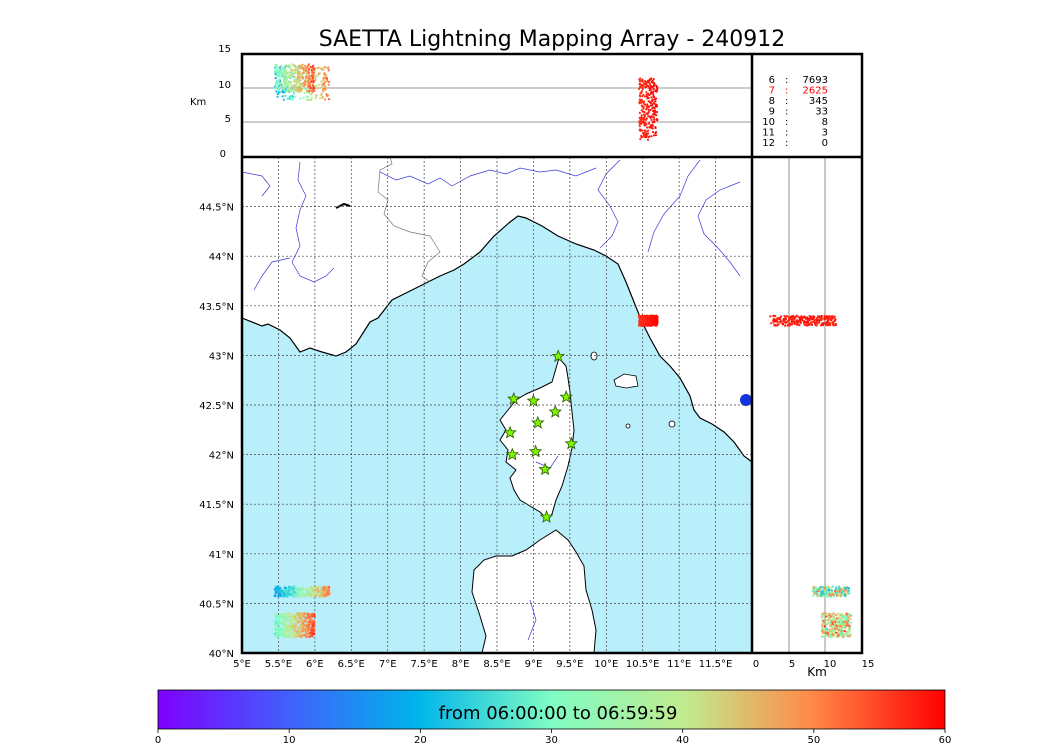 The image size is (1050, 750). What do you see at coordinates (815, 80) in the screenshot?
I see `stats-value: 7693` at bounding box center [815, 80].